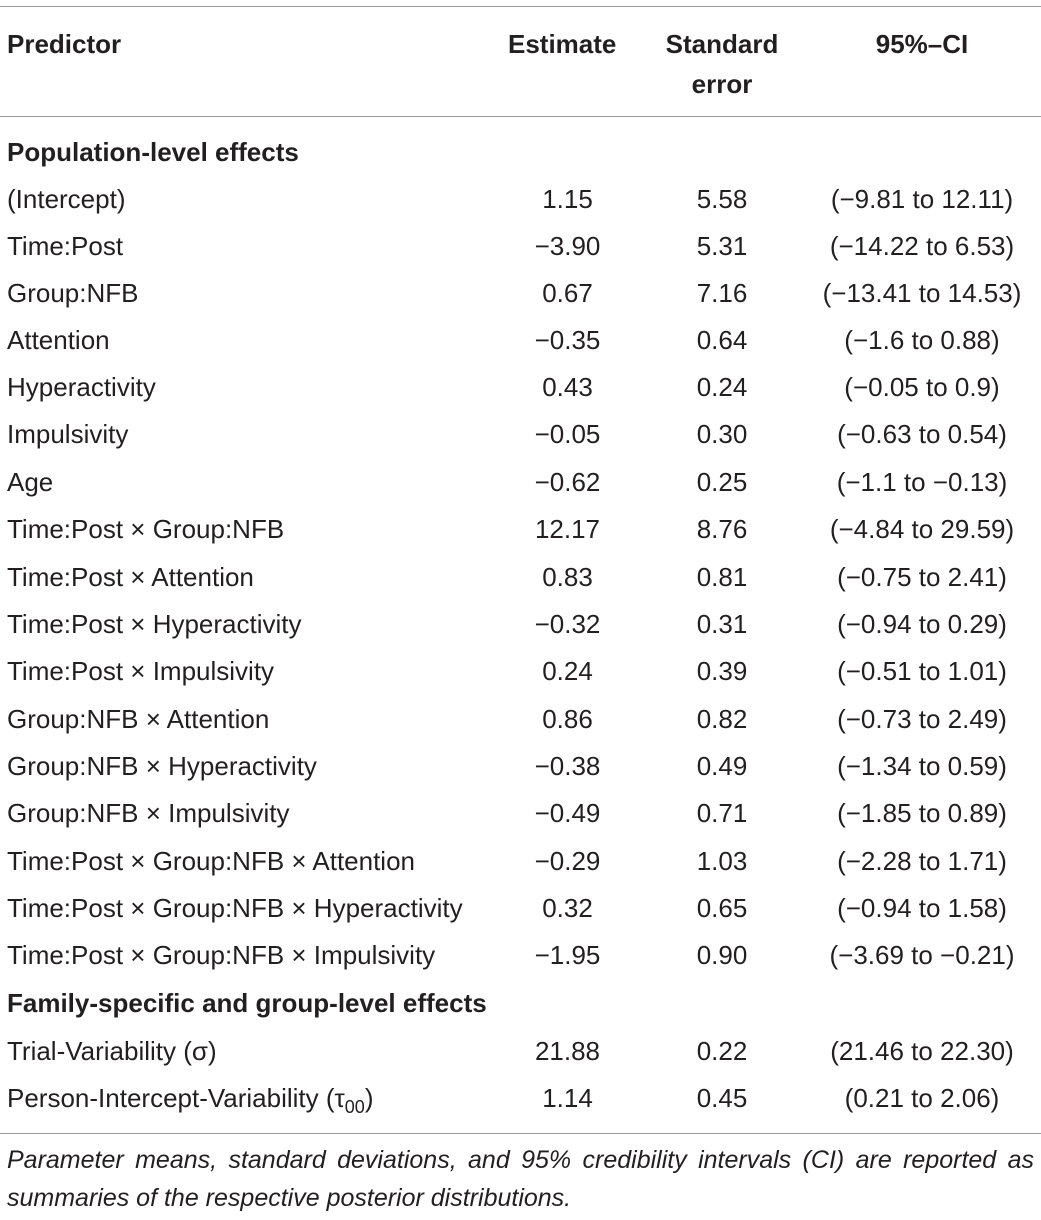 This screenshot has height=1220, width=1041. I want to click on header-rule, so click(520, 116).